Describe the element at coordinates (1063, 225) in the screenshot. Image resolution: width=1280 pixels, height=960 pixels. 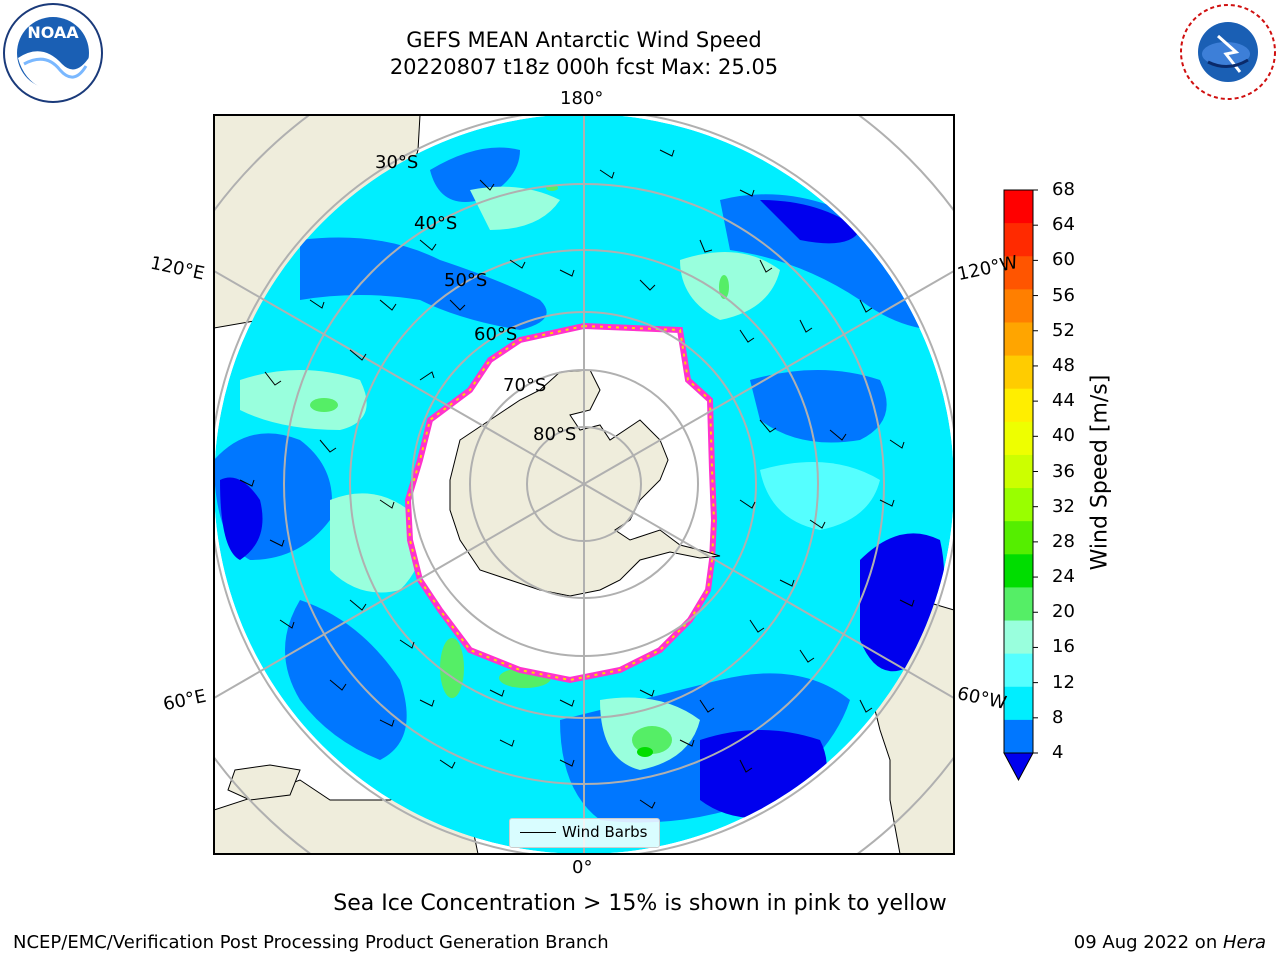
I see `colorbar-tick-label: 64` at that location.